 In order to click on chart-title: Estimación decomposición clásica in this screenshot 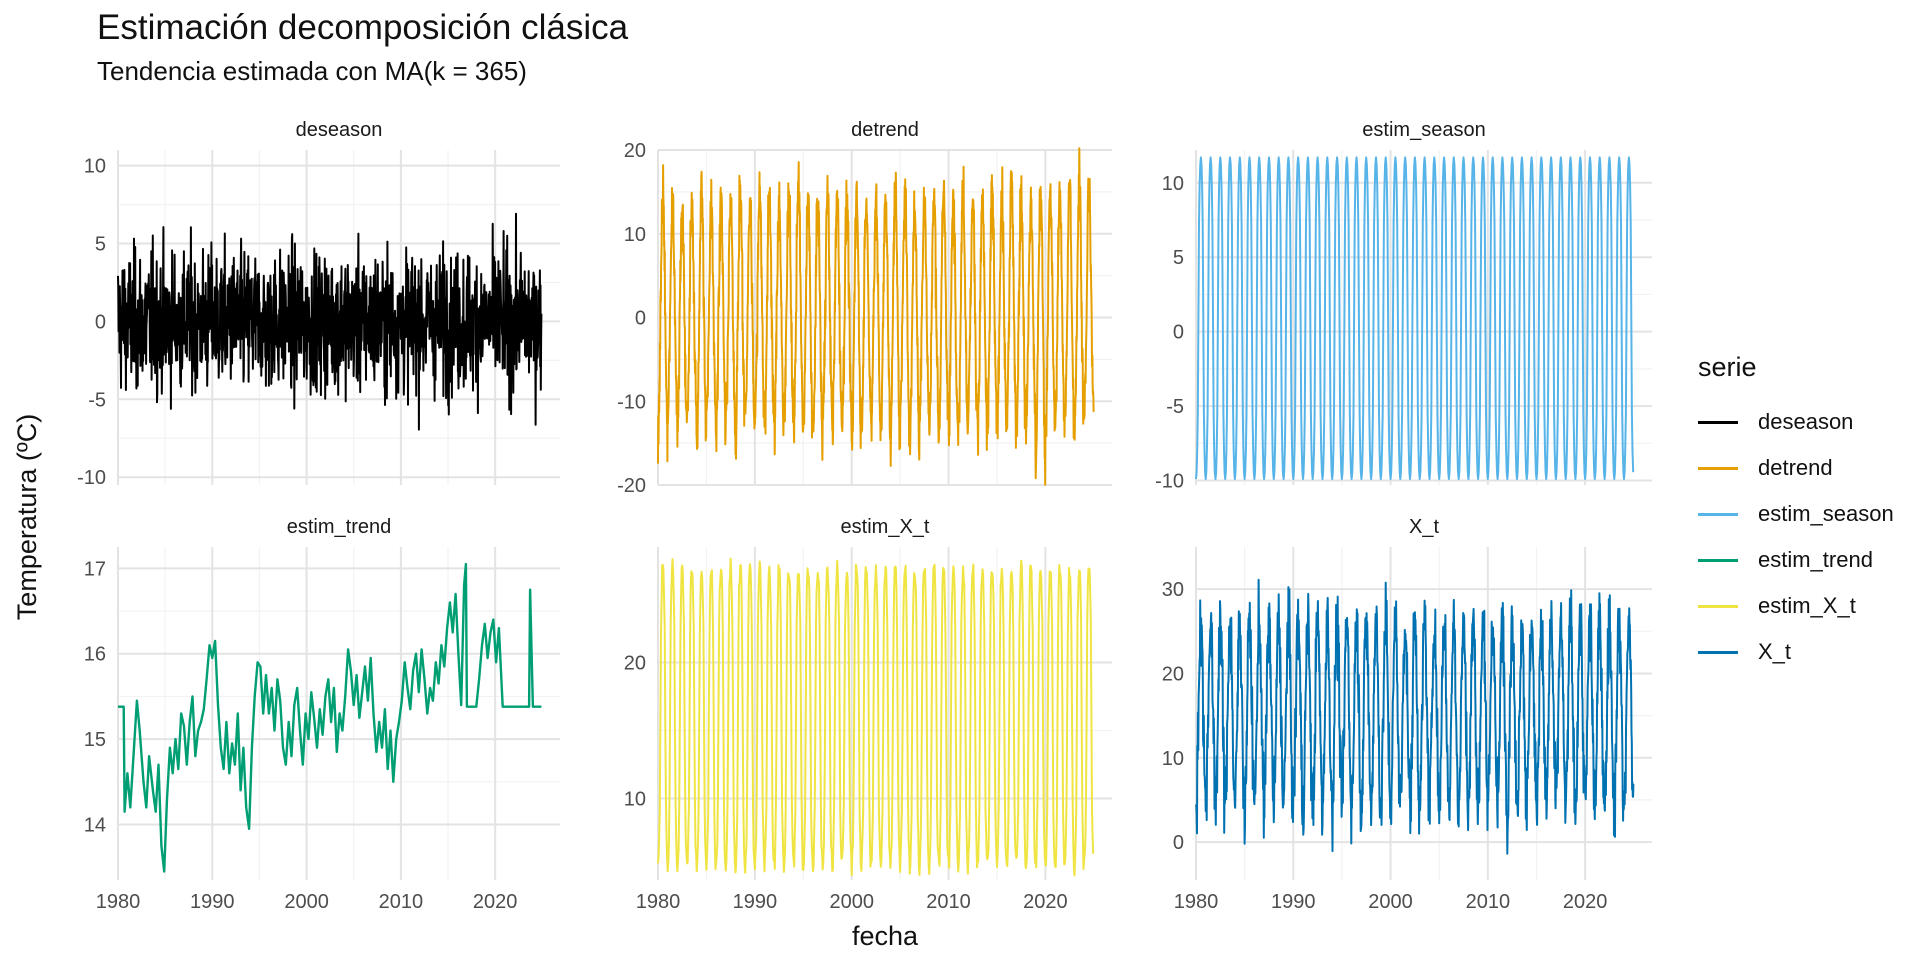, I will do `click(363, 27)`.